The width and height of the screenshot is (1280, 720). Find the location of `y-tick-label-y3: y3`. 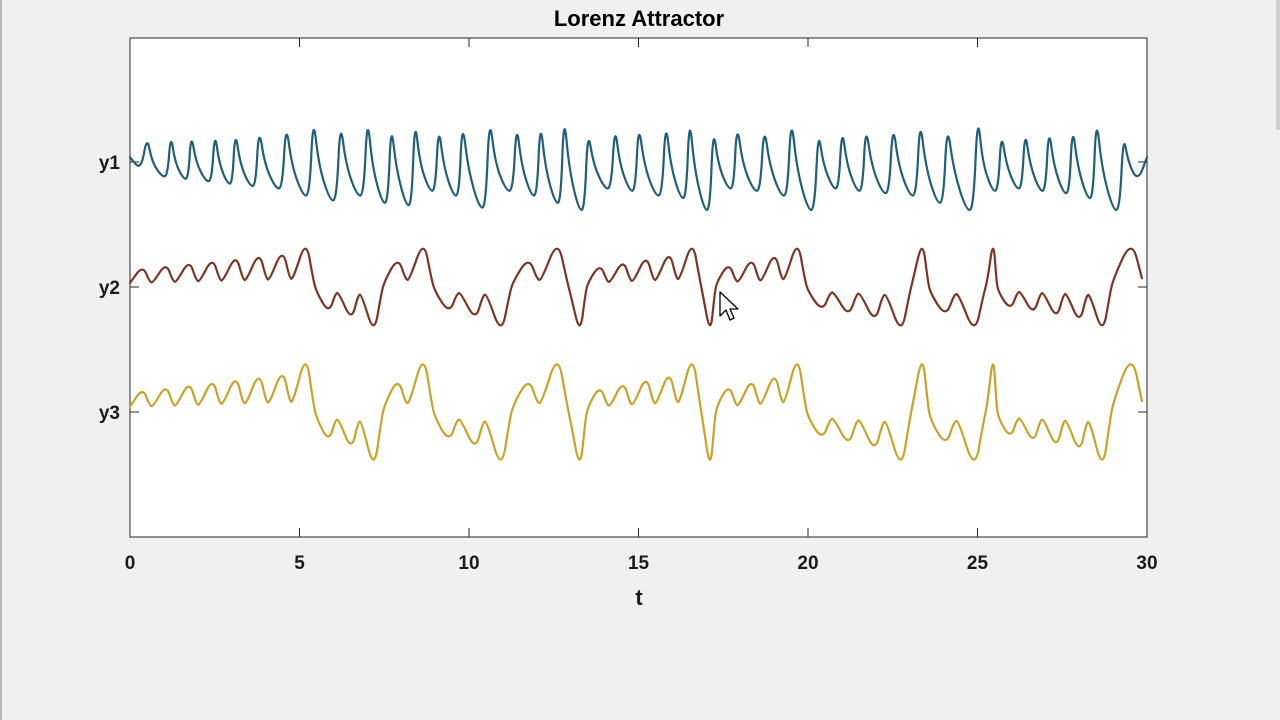

y-tick-label-y3: y3 is located at coordinates (109, 413).